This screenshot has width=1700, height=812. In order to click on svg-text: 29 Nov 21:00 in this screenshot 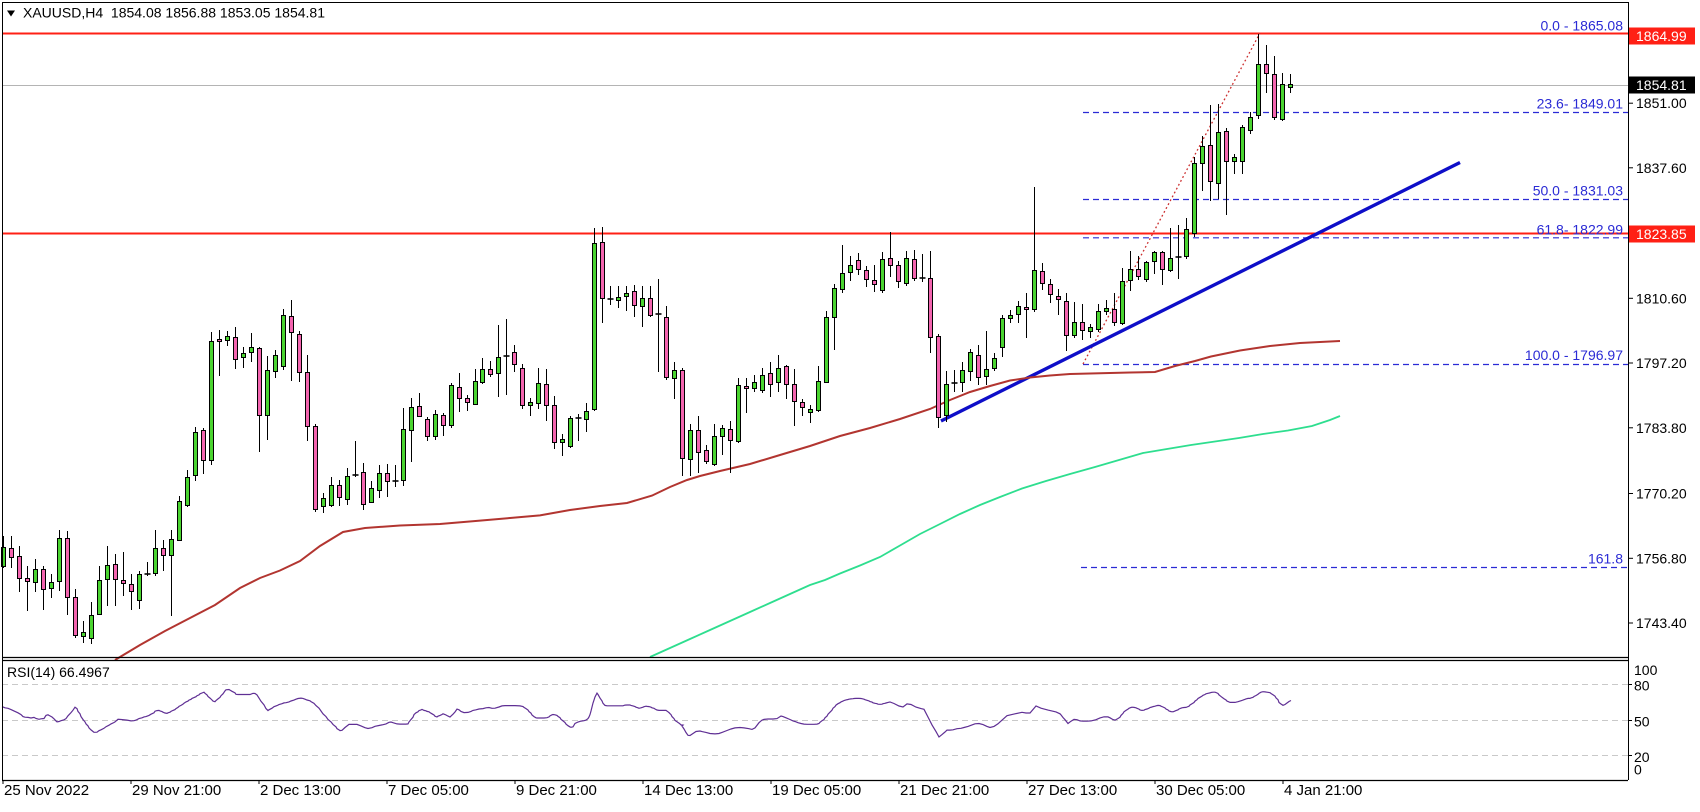, I will do `click(176, 790)`.